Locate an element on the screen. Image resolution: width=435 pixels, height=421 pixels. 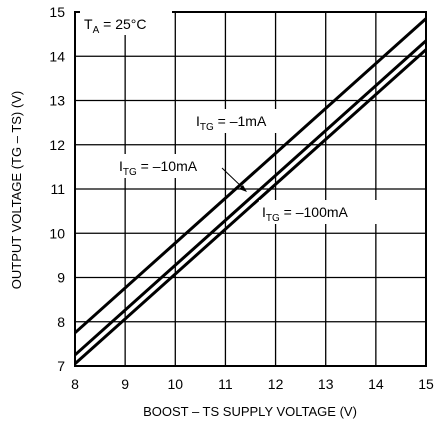
y-tick-label: 15 is located at coordinates (57, 12).